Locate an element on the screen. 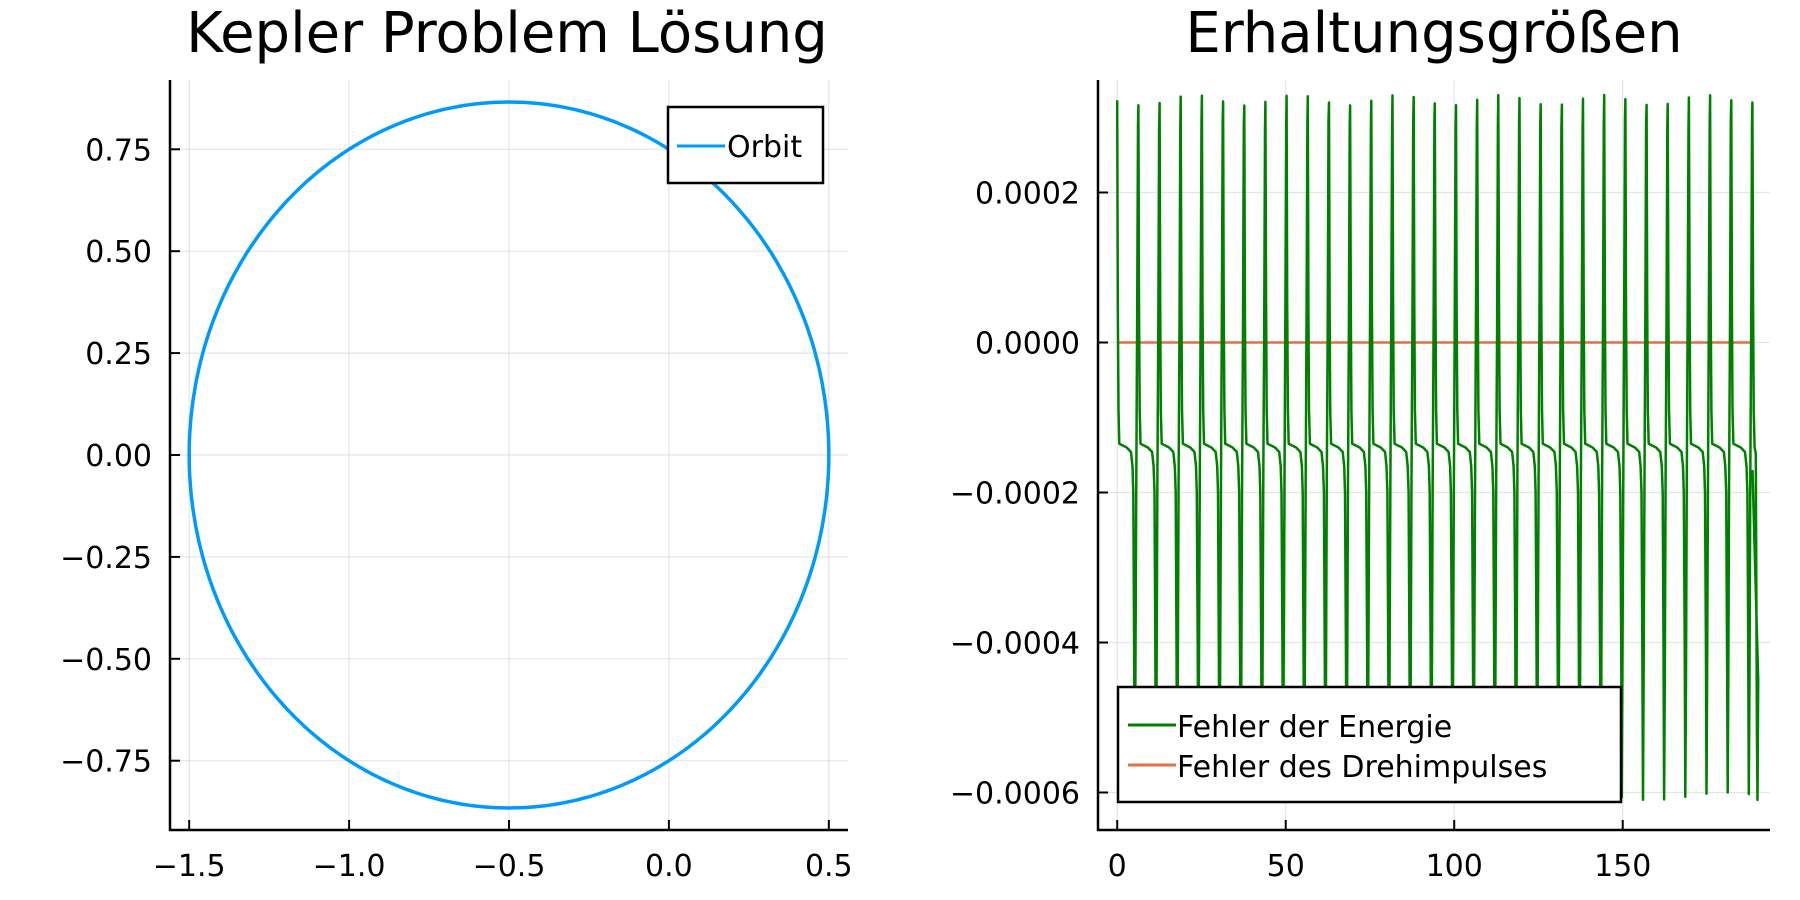  x-tick-label: 100 is located at coordinates (1454, 866).